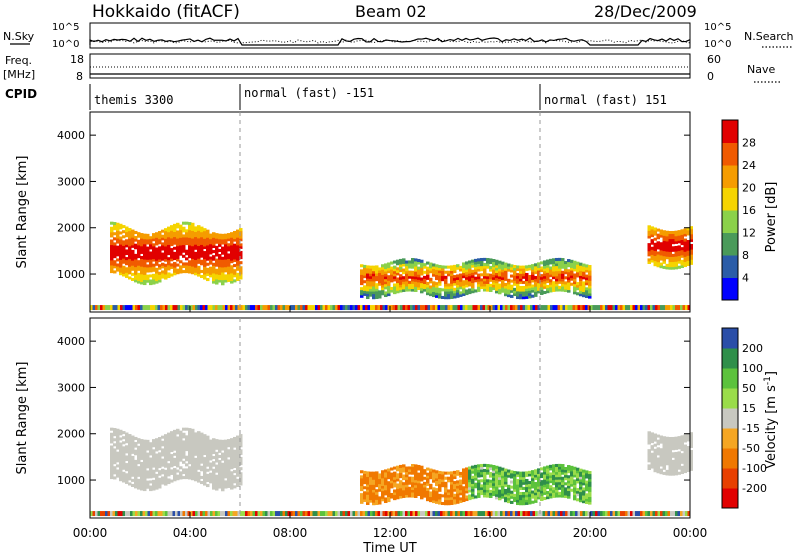 This screenshot has width=800, height=554. Describe the element at coordinates (391, 472) in the screenshot. I see `velocity-heatmap` at that location.